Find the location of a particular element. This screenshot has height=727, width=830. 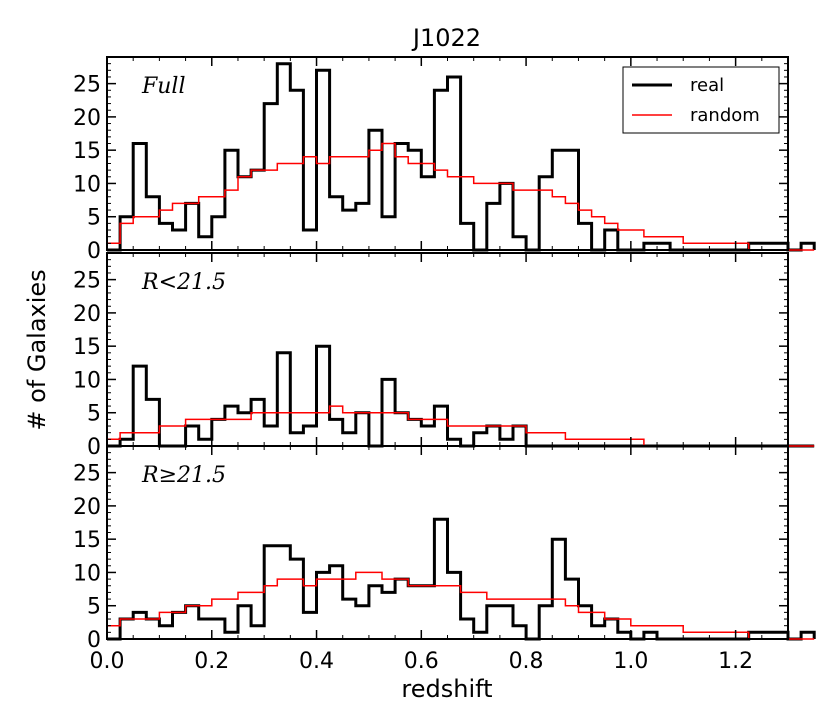

x-tick-label: 0.0 is located at coordinates (107, 661).